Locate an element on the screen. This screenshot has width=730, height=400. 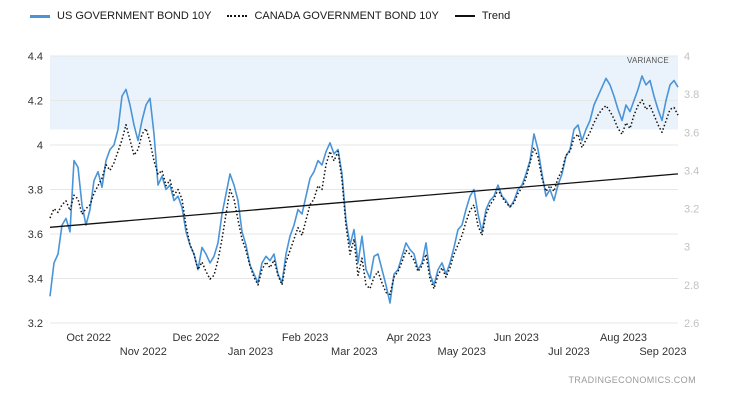
left-axis-label: 4.2 is located at coordinates (35, 102).